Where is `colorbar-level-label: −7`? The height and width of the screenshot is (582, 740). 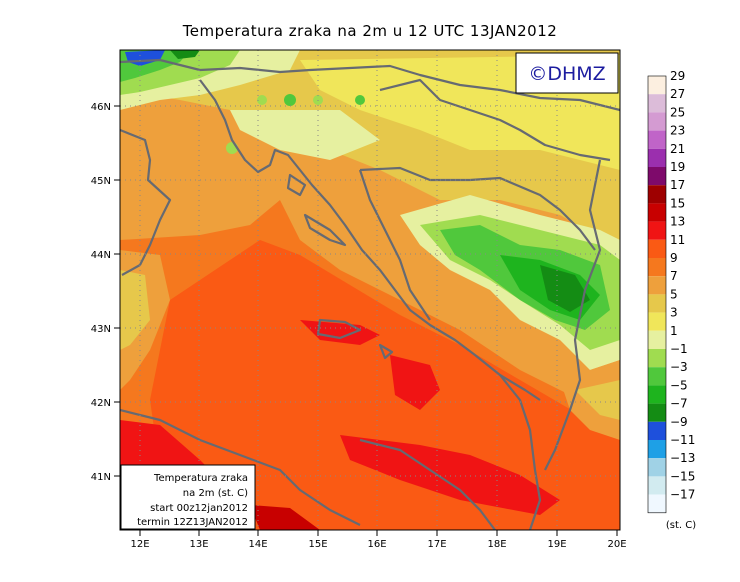
colorbar-level-label: −7 is located at coordinates (679, 404).